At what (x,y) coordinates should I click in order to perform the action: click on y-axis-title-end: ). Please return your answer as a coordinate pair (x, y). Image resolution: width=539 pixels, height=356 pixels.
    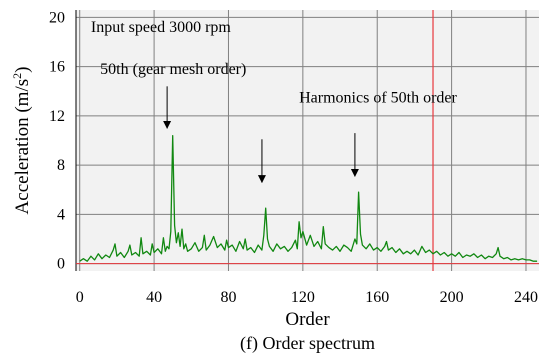
    Looking at the image, I should click on (22, 70).